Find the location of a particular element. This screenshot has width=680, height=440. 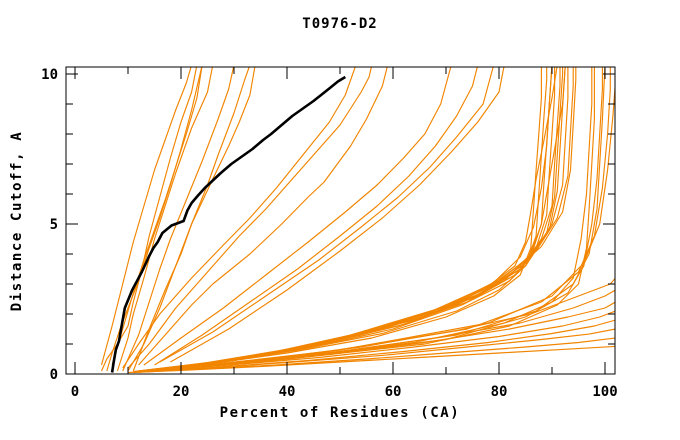

y-tick-label: 0 is located at coordinates (54, 375).